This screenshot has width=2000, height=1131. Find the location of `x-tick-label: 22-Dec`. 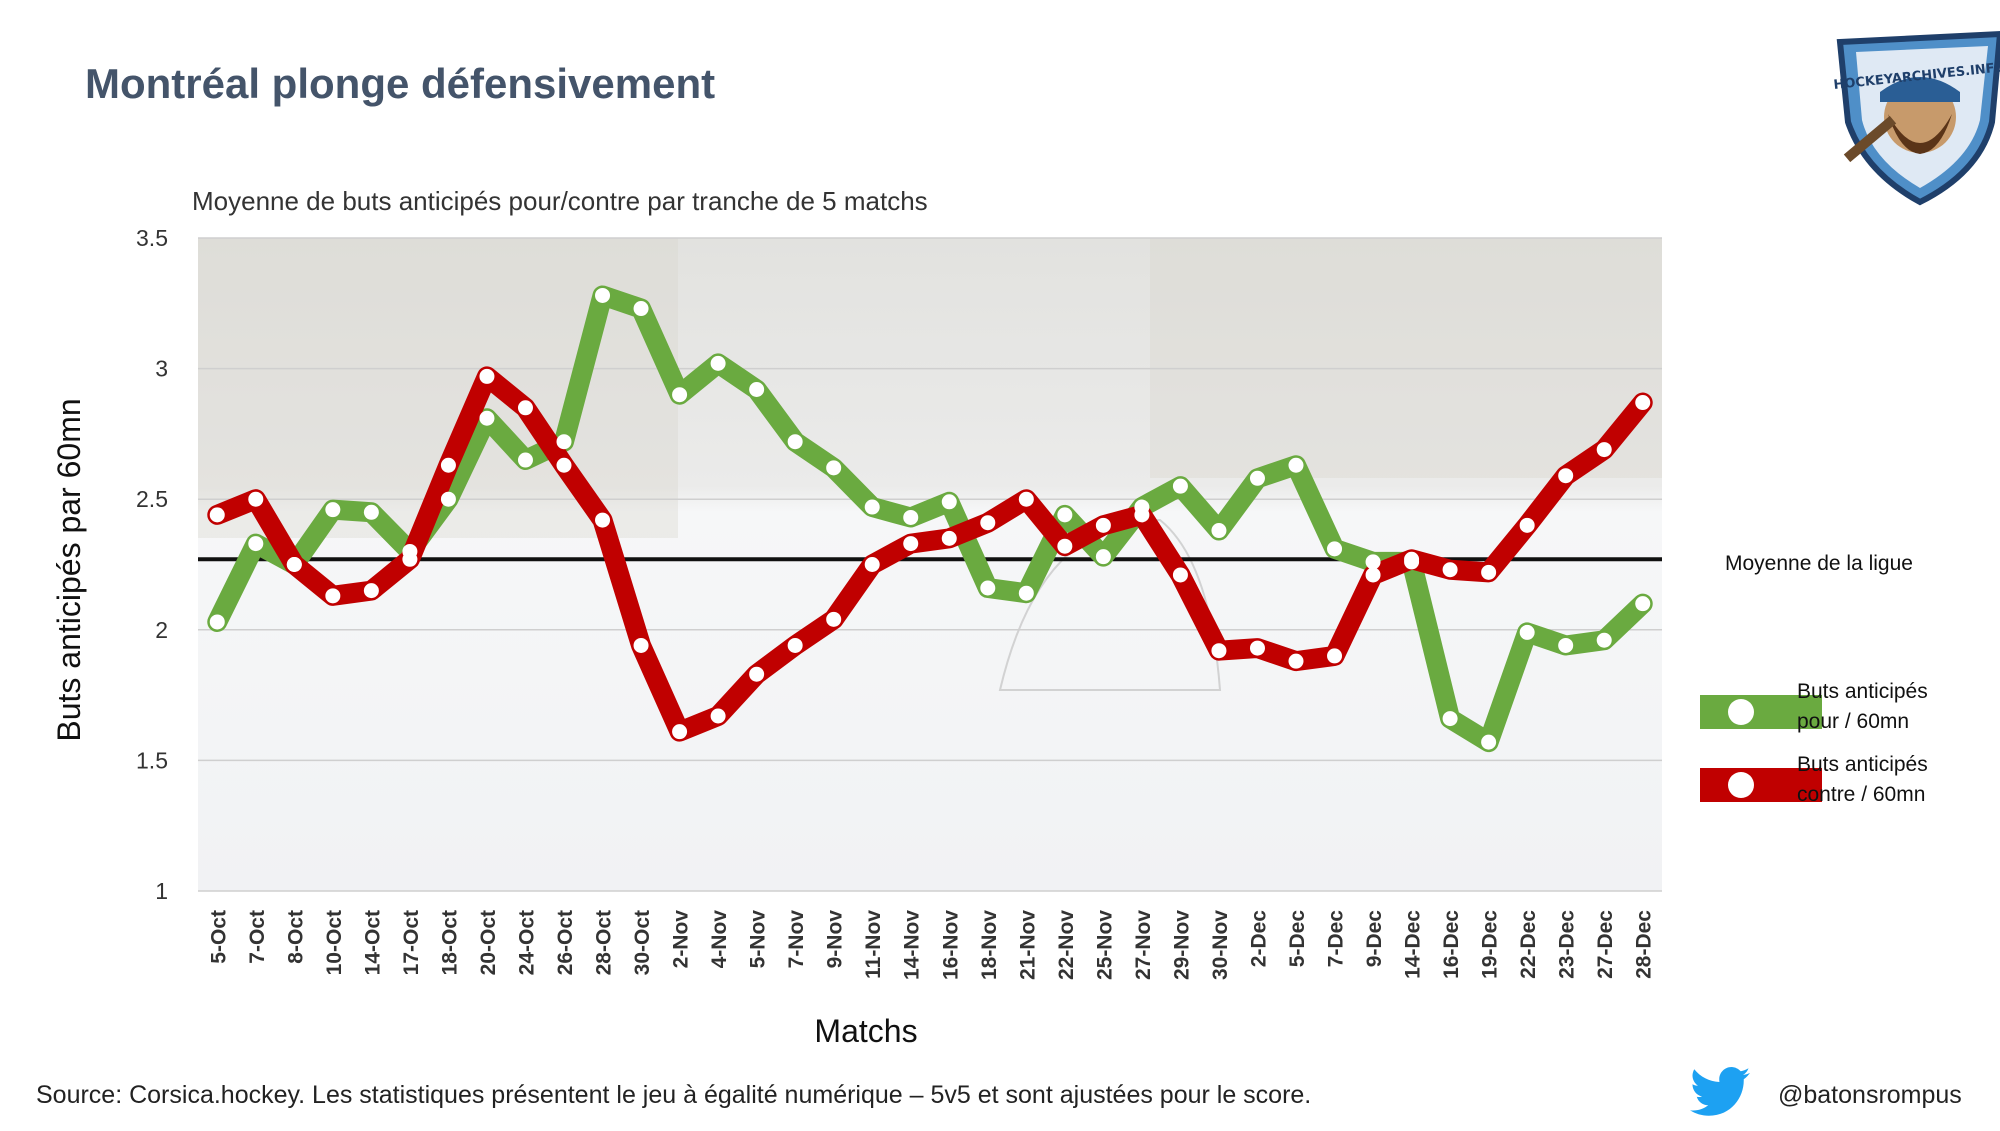

x-tick-label: 22-Dec is located at coordinates (1528, 944).